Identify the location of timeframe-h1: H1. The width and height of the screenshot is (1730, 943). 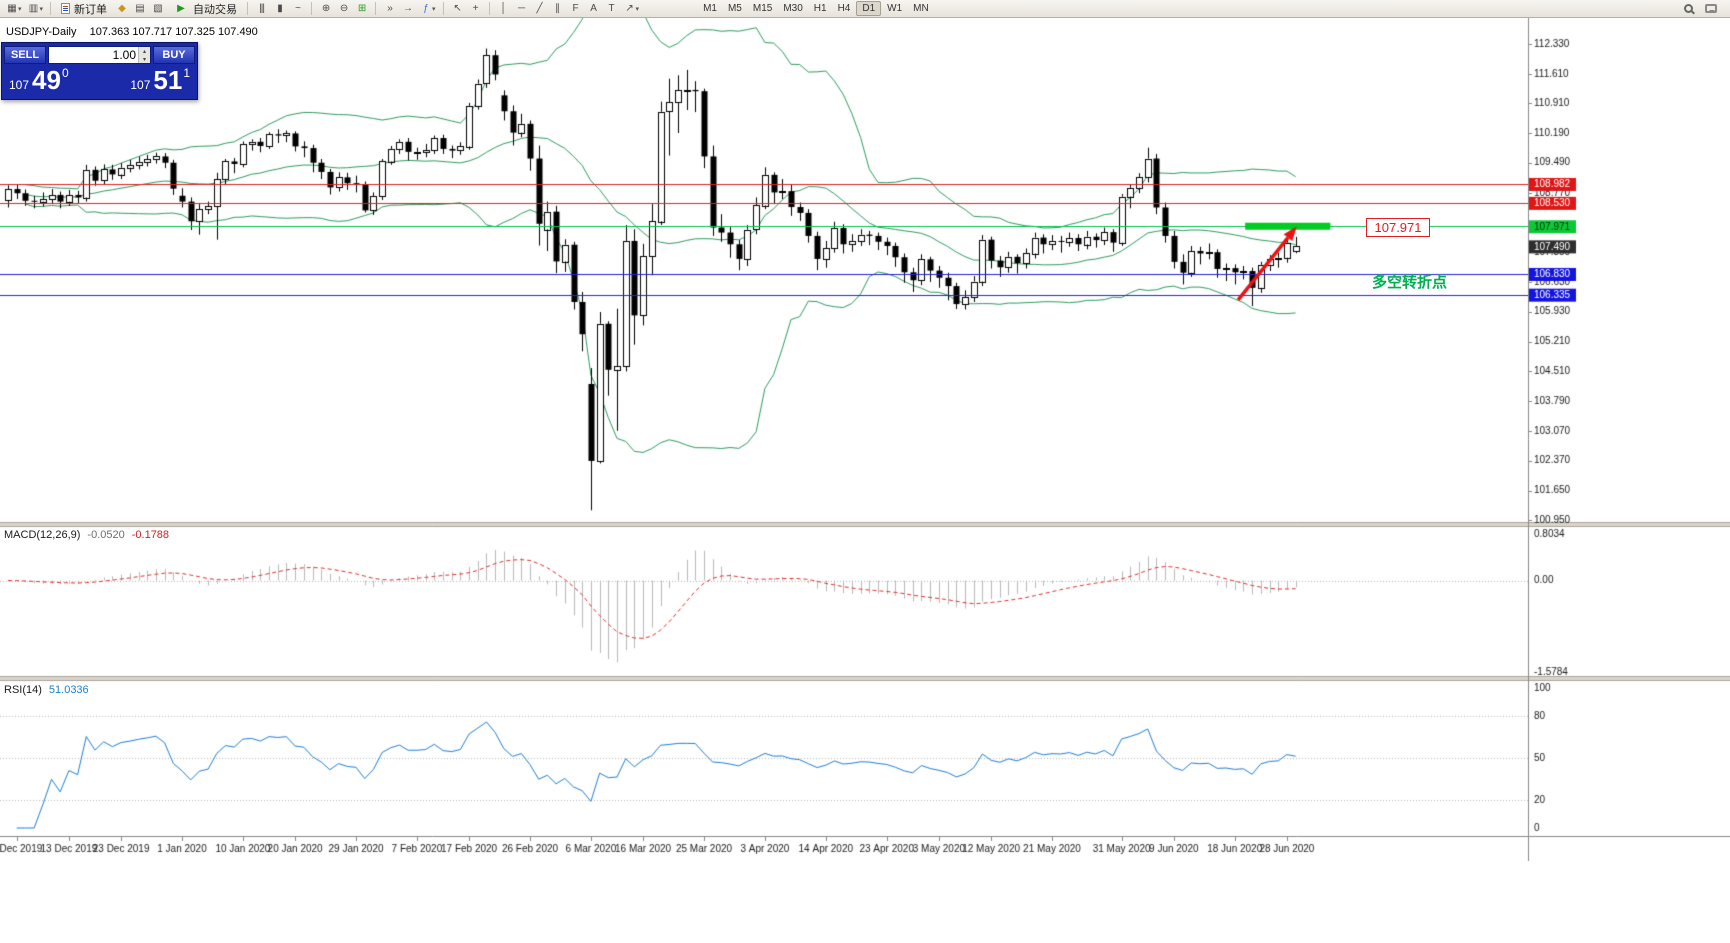
(820, 8).